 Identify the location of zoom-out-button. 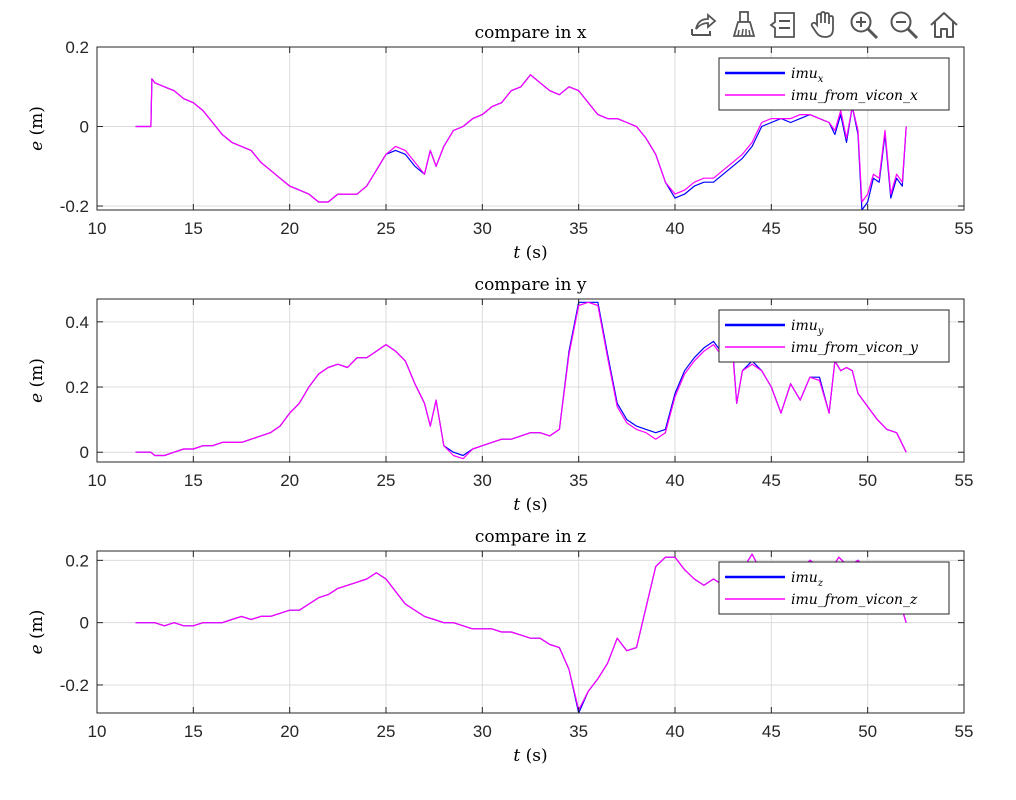
(903, 25).